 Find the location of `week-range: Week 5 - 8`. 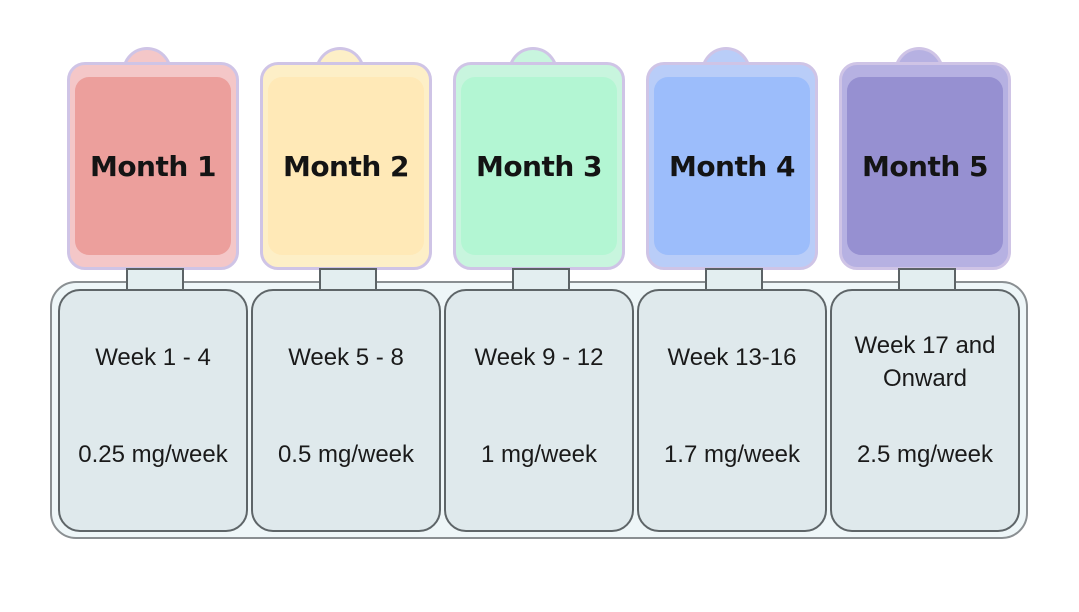

week-range: Week 5 - 8 is located at coordinates (346, 357).